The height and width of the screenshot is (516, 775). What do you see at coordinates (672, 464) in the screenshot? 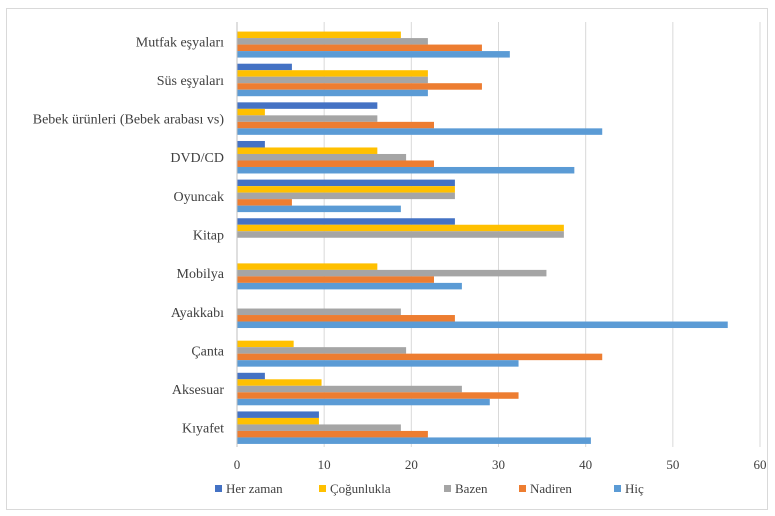
I see `x-tick-label: 50` at bounding box center [672, 464].